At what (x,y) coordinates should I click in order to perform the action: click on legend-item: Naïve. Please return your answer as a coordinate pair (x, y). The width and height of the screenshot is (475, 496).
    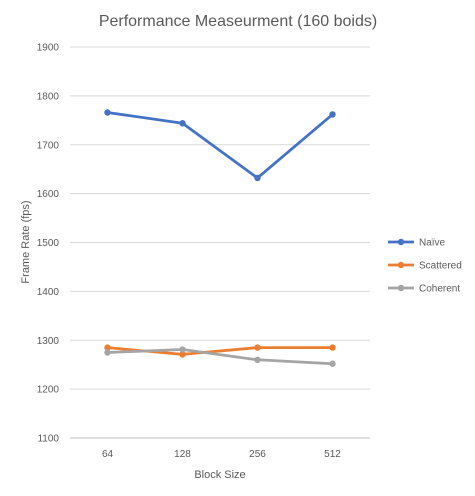
    Looking at the image, I should click on (417, 243).